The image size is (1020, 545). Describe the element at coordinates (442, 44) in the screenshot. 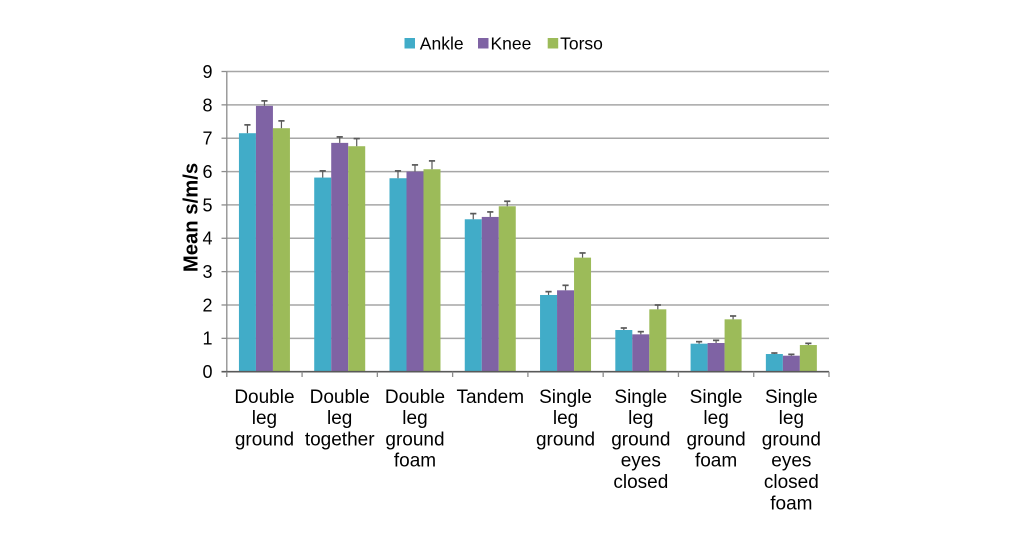

I see `svg-text: Ankle` at that location.